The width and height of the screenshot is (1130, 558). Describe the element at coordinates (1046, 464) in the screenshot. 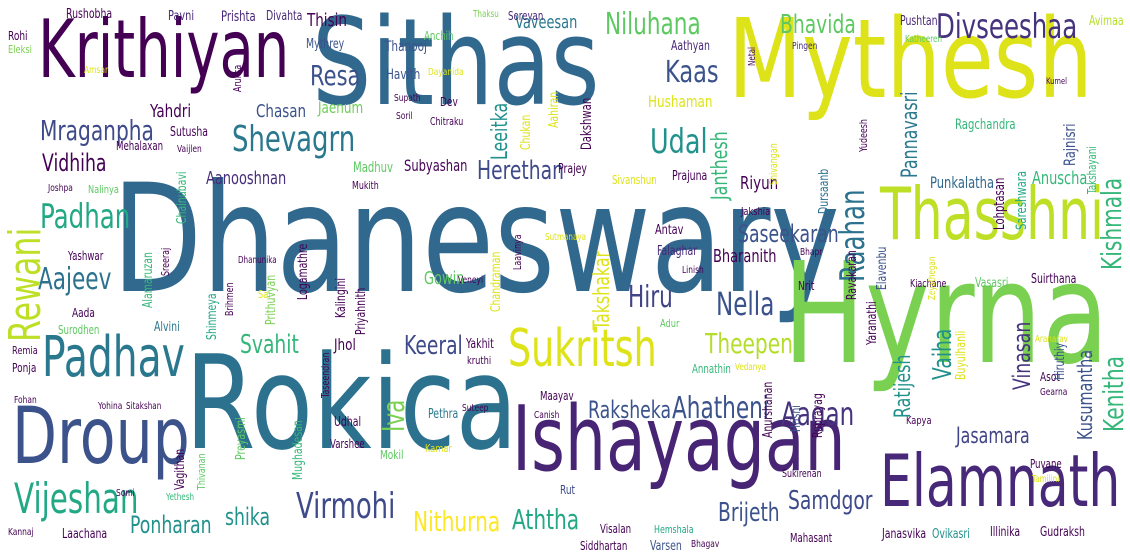

I see `word-puvane: Puvane` at that location.